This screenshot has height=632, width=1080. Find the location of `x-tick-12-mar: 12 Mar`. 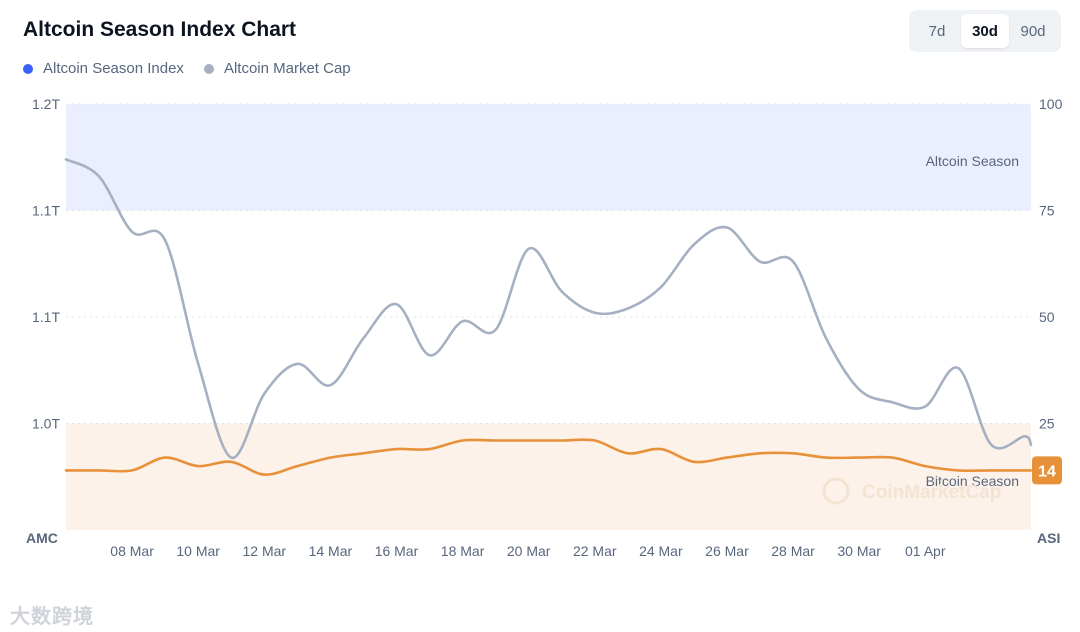

x-tick-12-mar: 12 Mar is located at coordinates (264, 551).